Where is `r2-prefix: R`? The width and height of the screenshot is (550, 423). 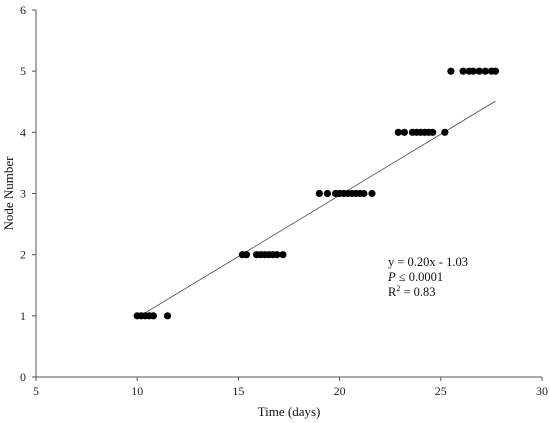
r2-prefix: R is located at coordinates (392, 292).